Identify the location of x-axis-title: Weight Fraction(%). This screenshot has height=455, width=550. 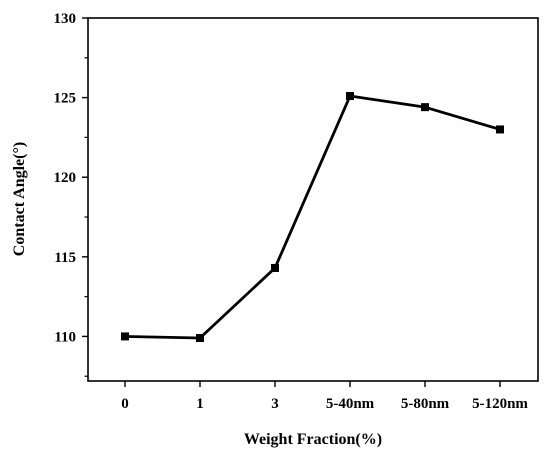
(313, 439).